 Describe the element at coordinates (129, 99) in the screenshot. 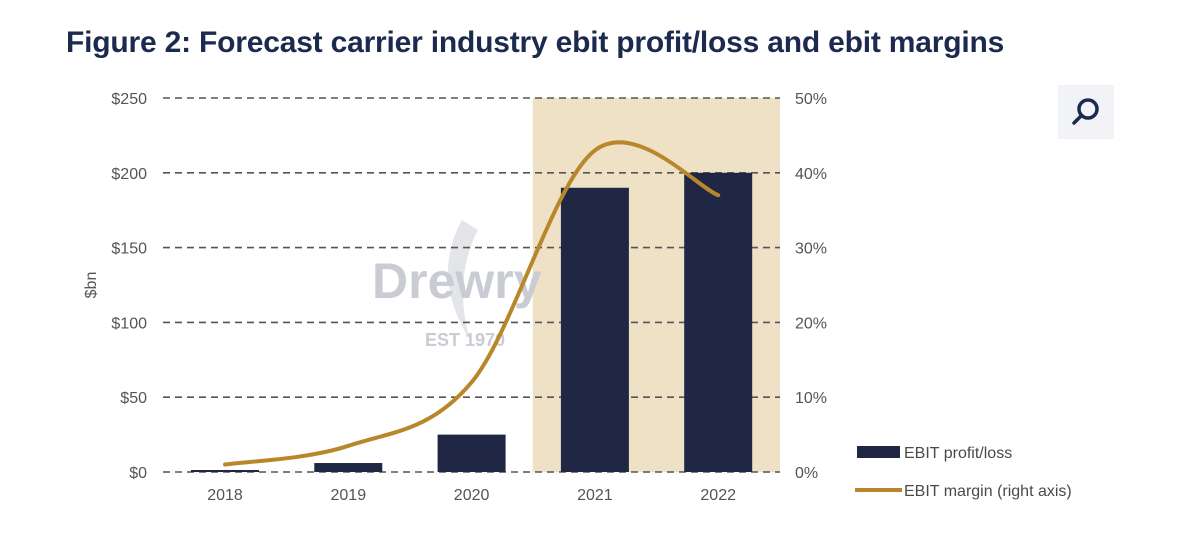

I see `y-tick-label: $250` at that location.